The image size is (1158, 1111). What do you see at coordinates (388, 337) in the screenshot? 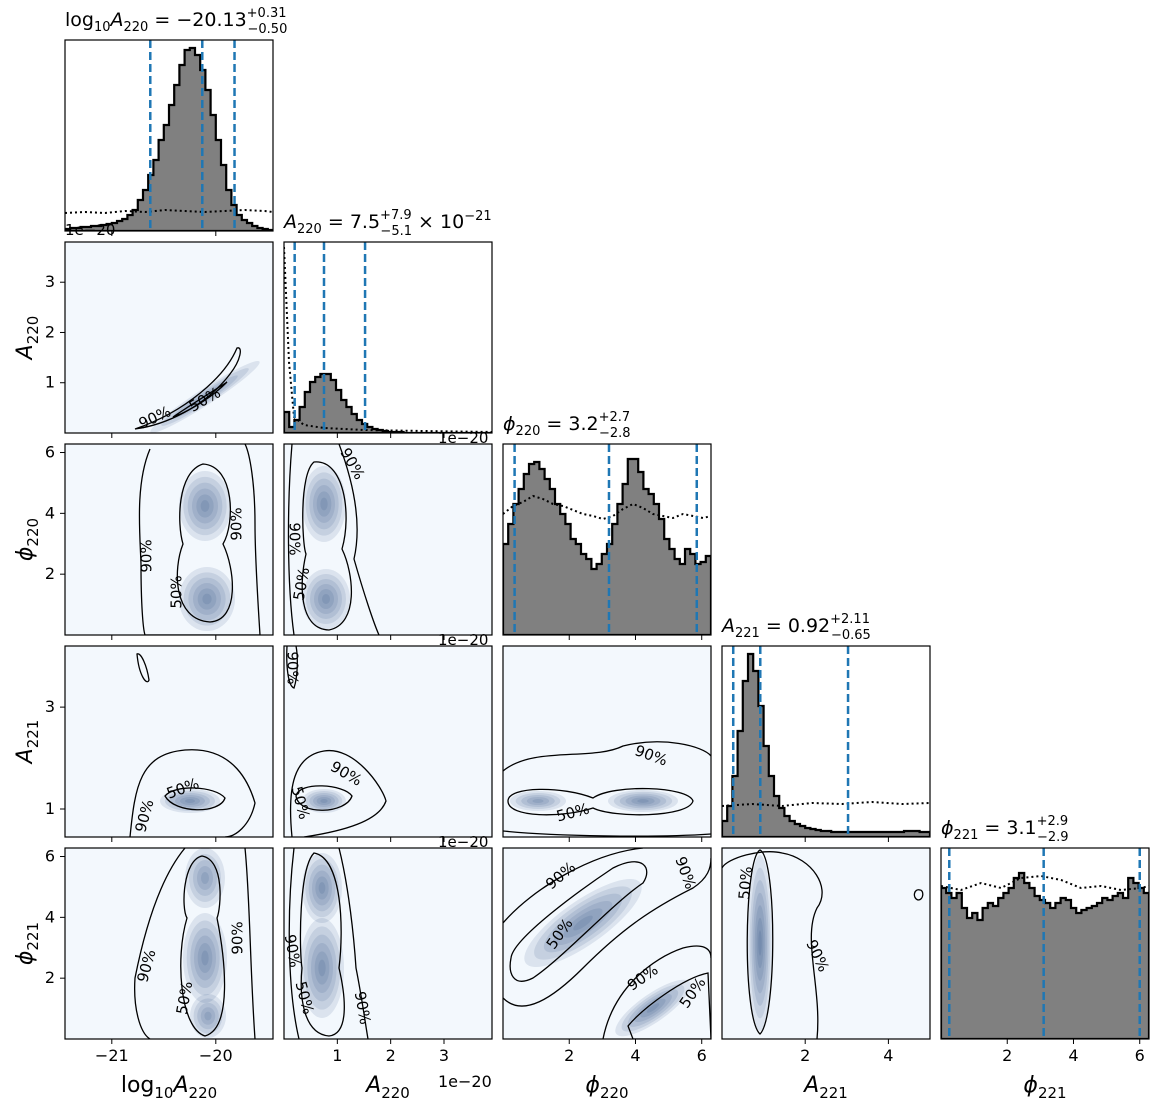
I see `hist-A220` at bounding box center [388, 337].